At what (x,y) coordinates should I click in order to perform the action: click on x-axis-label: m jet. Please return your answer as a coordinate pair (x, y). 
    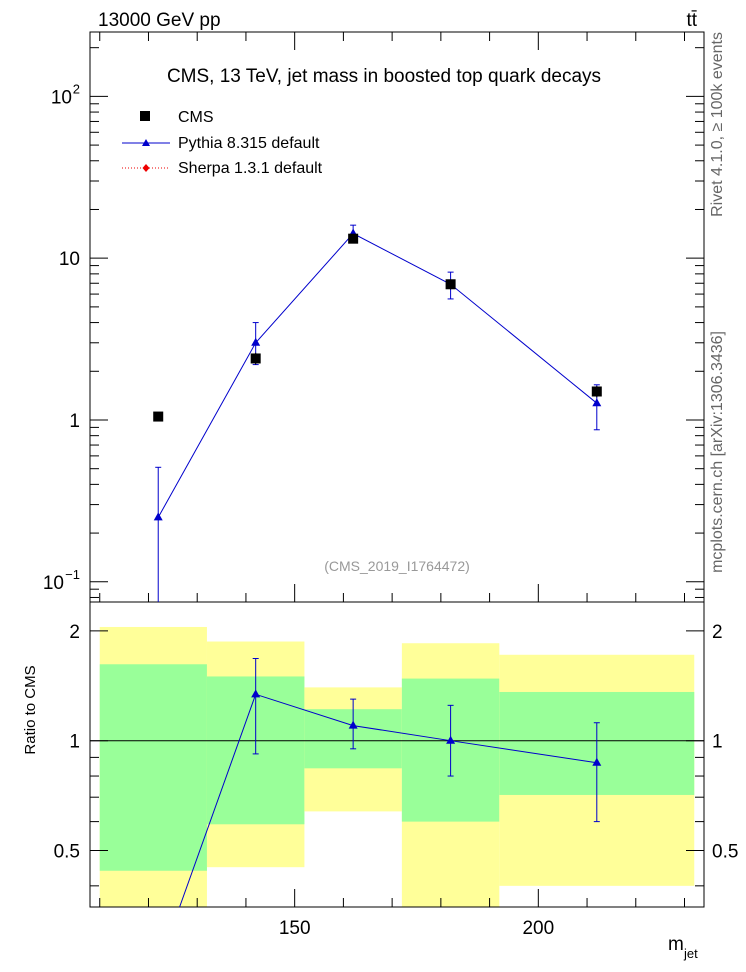
    Looking at the image, I should click on (683, 947).